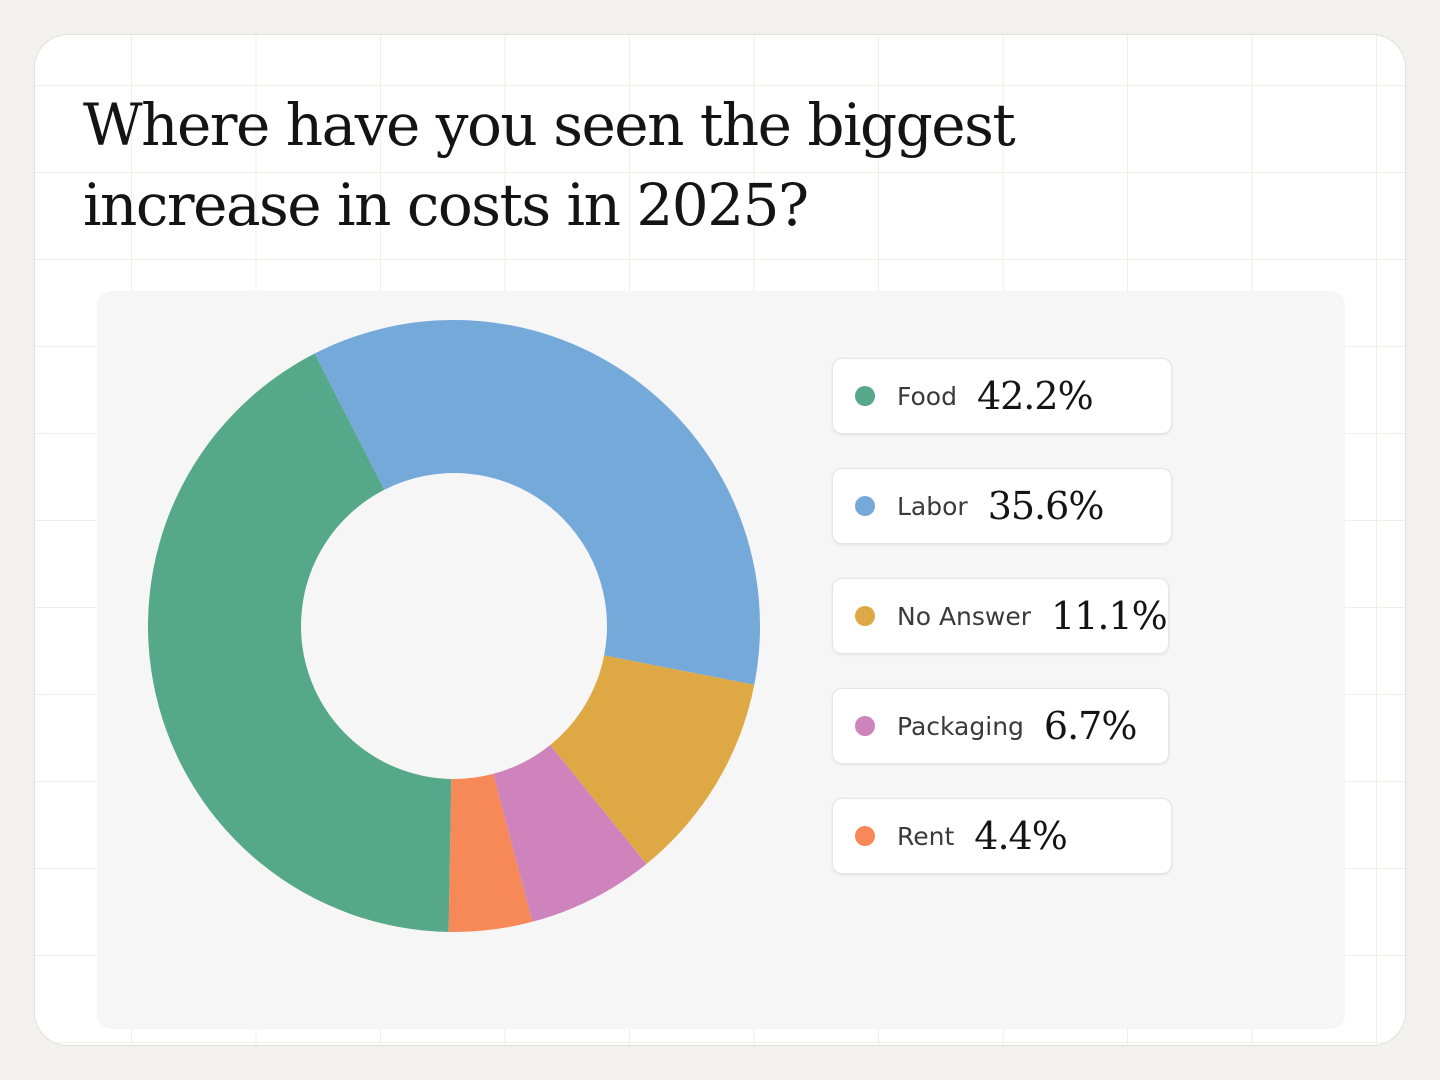 Image resolution: width=1440 pixels, height=1080 pixels. What do you see at coordinates (865, 836) in the screenshot?
I see `legend-dot-rent` at bounding box center [865, 836].